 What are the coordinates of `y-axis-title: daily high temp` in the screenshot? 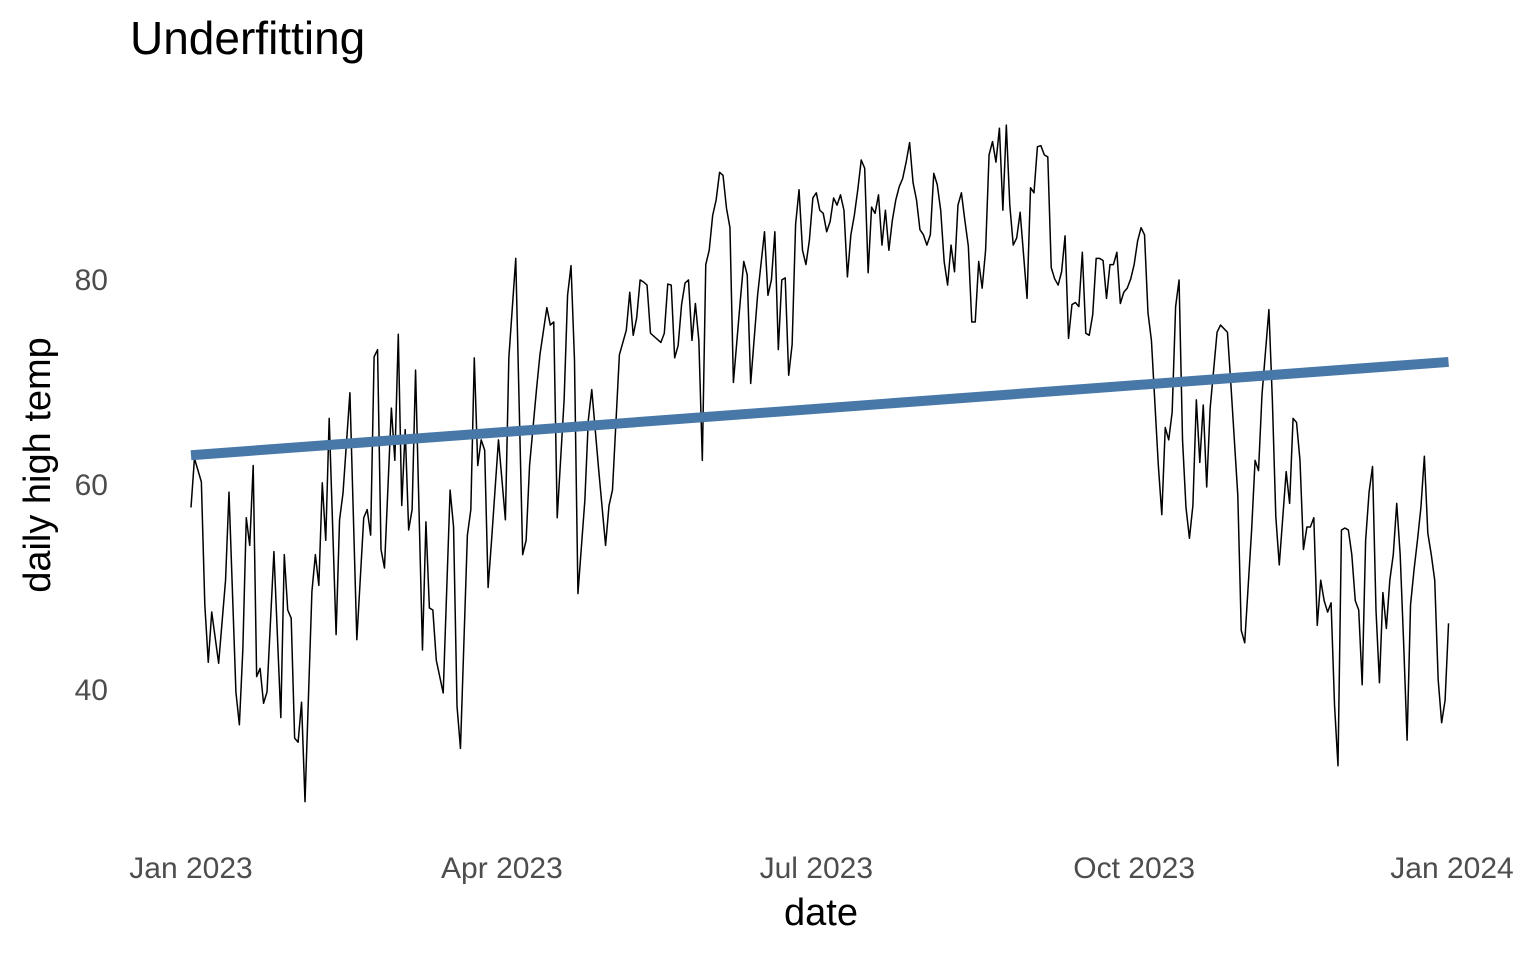 It's located at (38, 465).